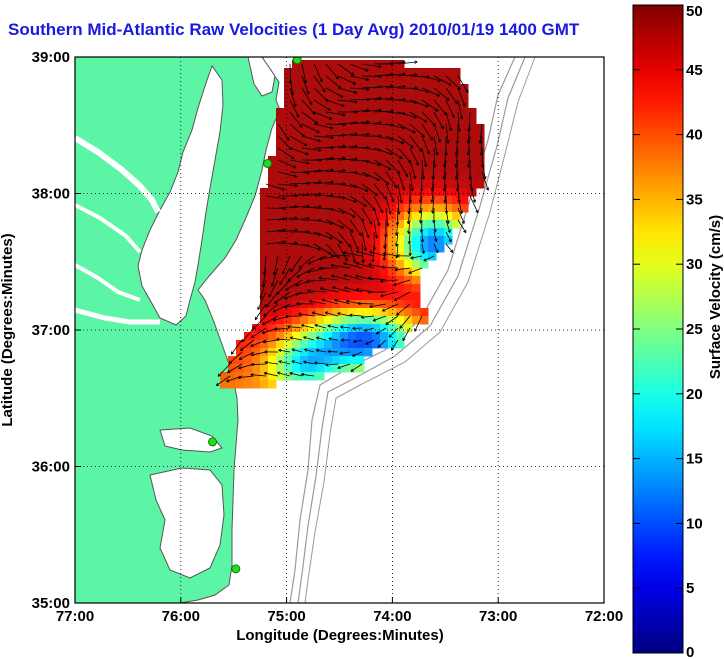 The width and height of the screenshot is (724, 659). Describe the element at coordinates (191, 440) in the screenshot. I see `albemarle-sound` at that location.